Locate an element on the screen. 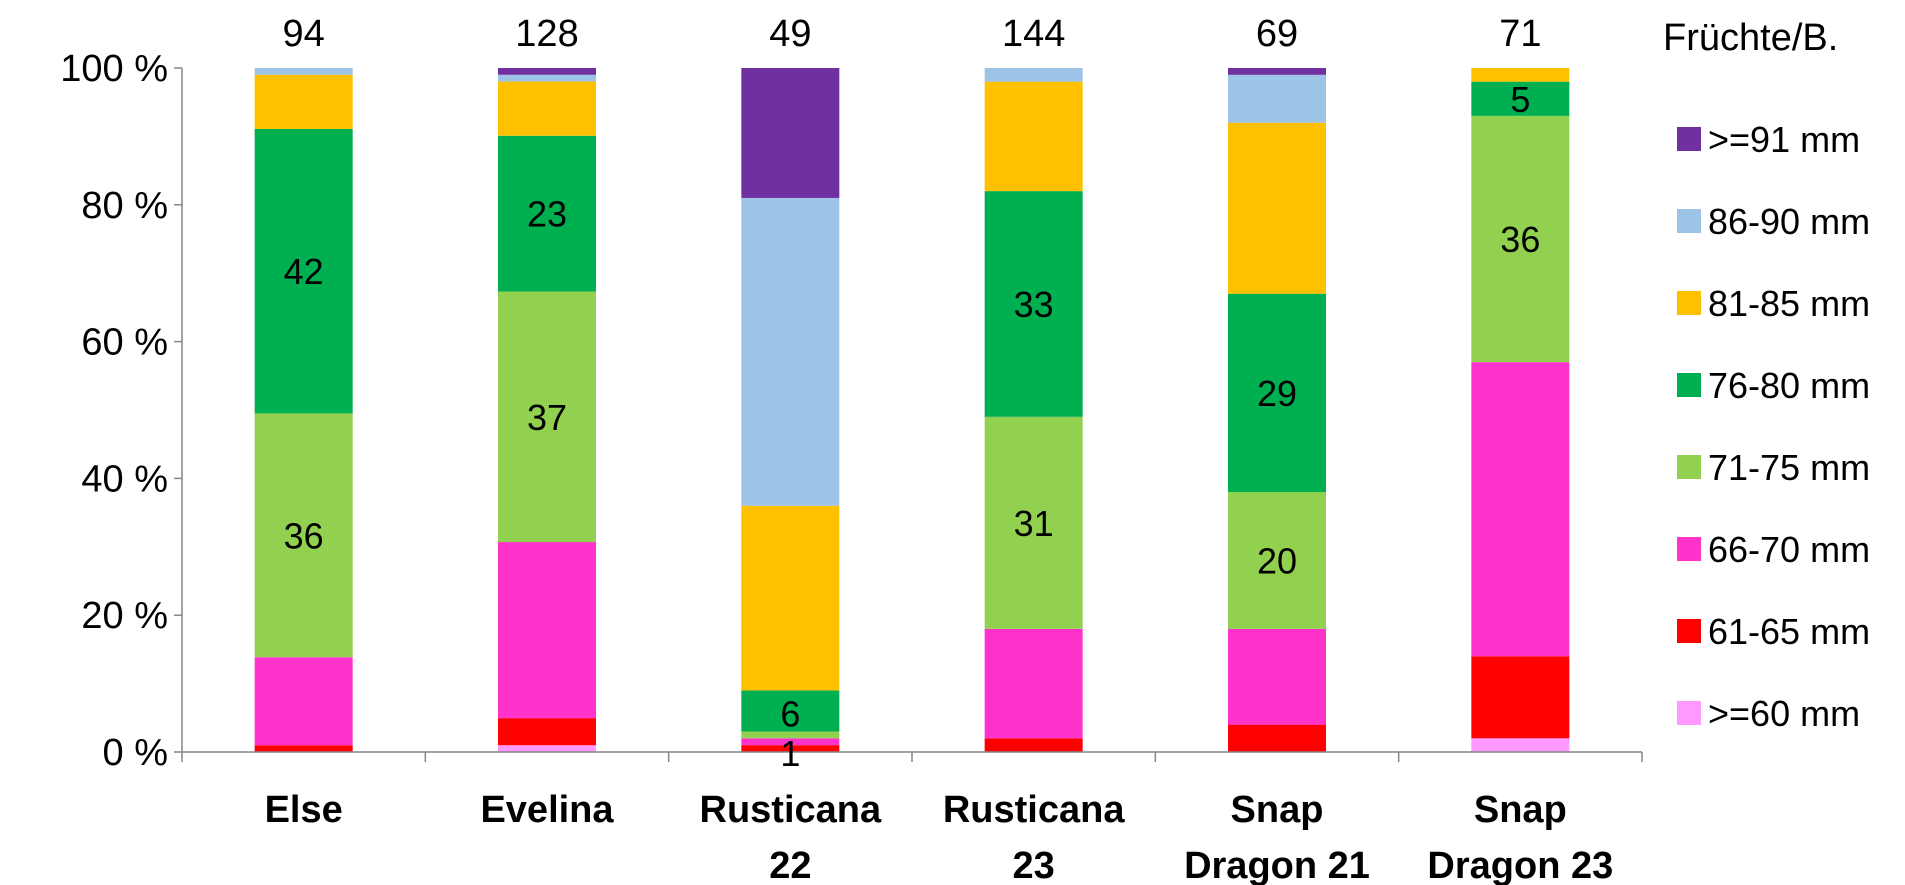  data-label-3: 23 is located at coordinates (547, 214).